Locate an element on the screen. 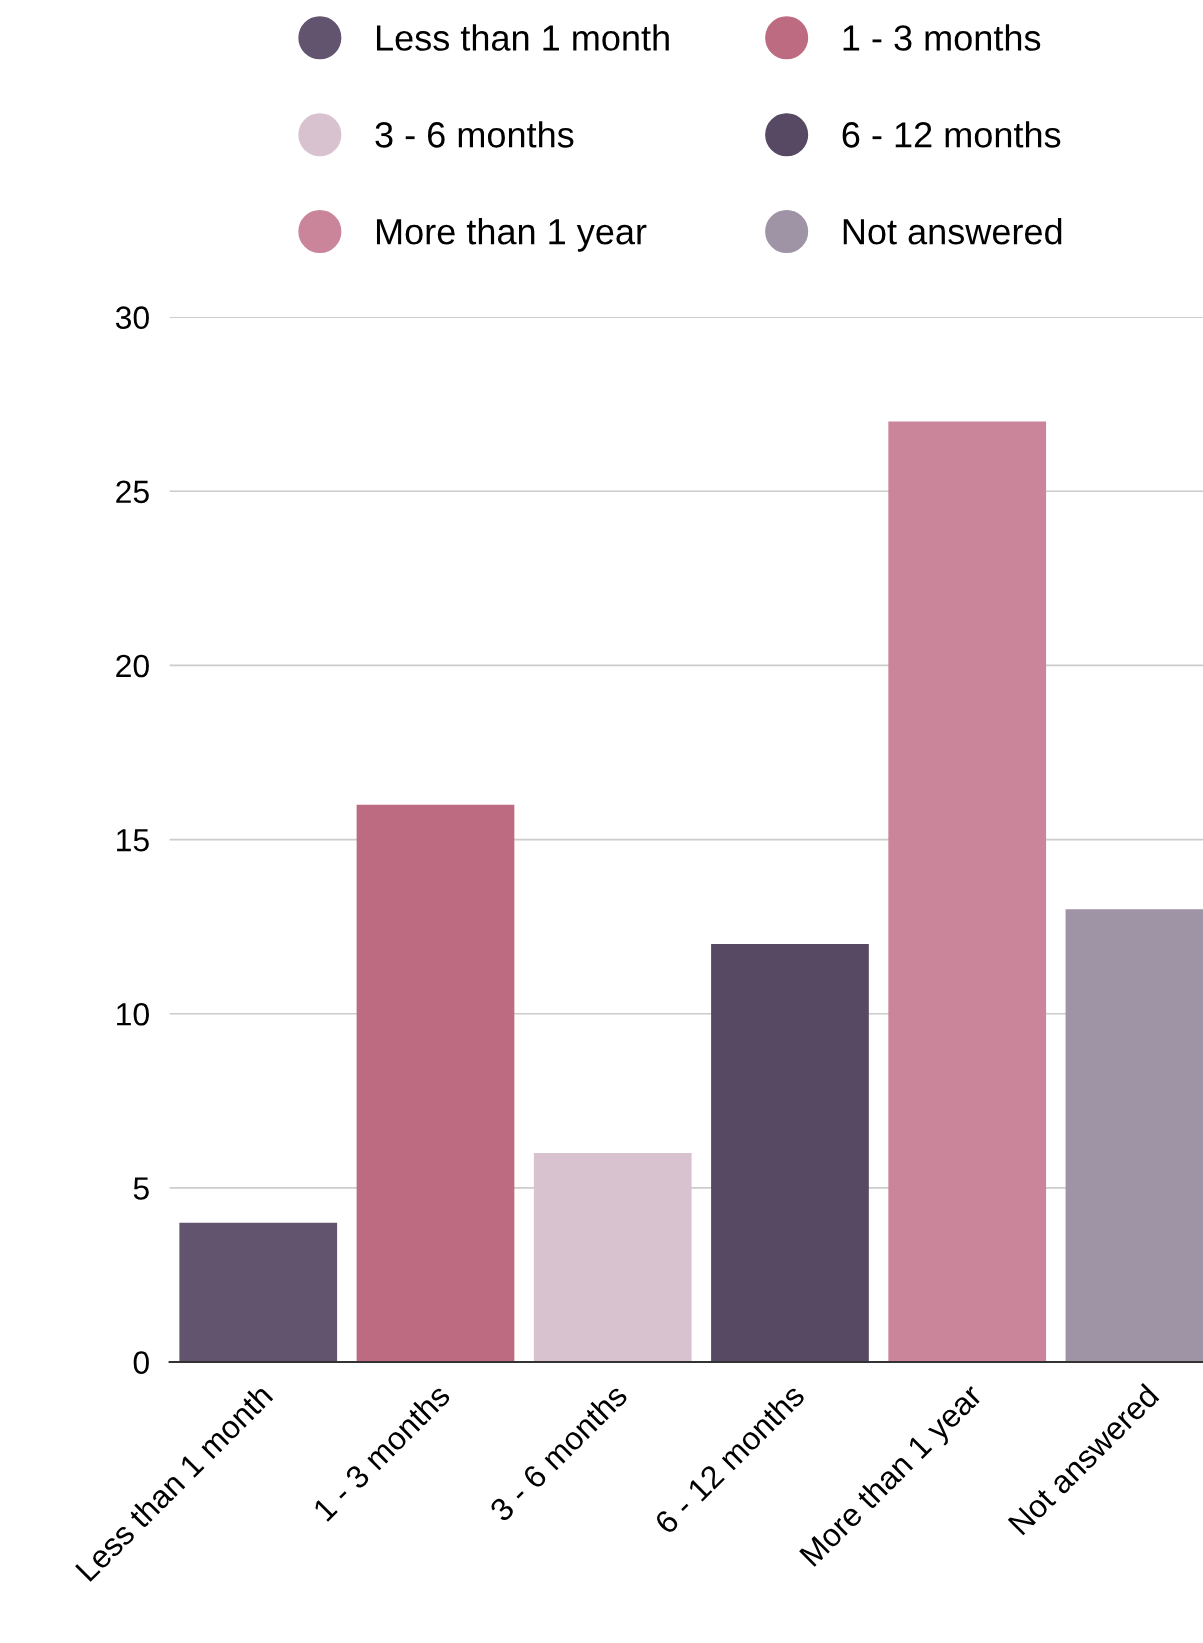 The width and height of the screenshot is (1203, 1643). legend-label: 6 - 12 months is located at coordinates (951, 134).